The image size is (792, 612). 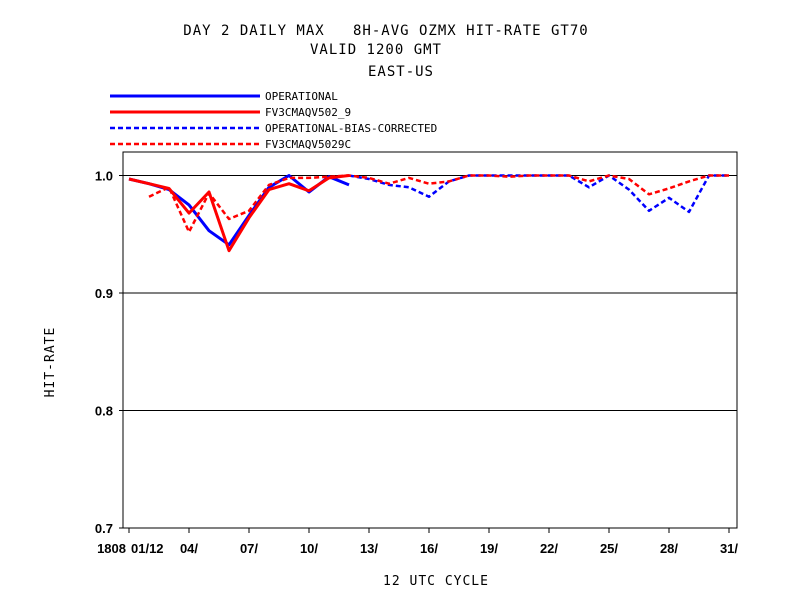 What do you see at coordinates (104, 528) in the screenshot?
I see `y-tick-label-0: 0.7` at bounding box center [104, 528].